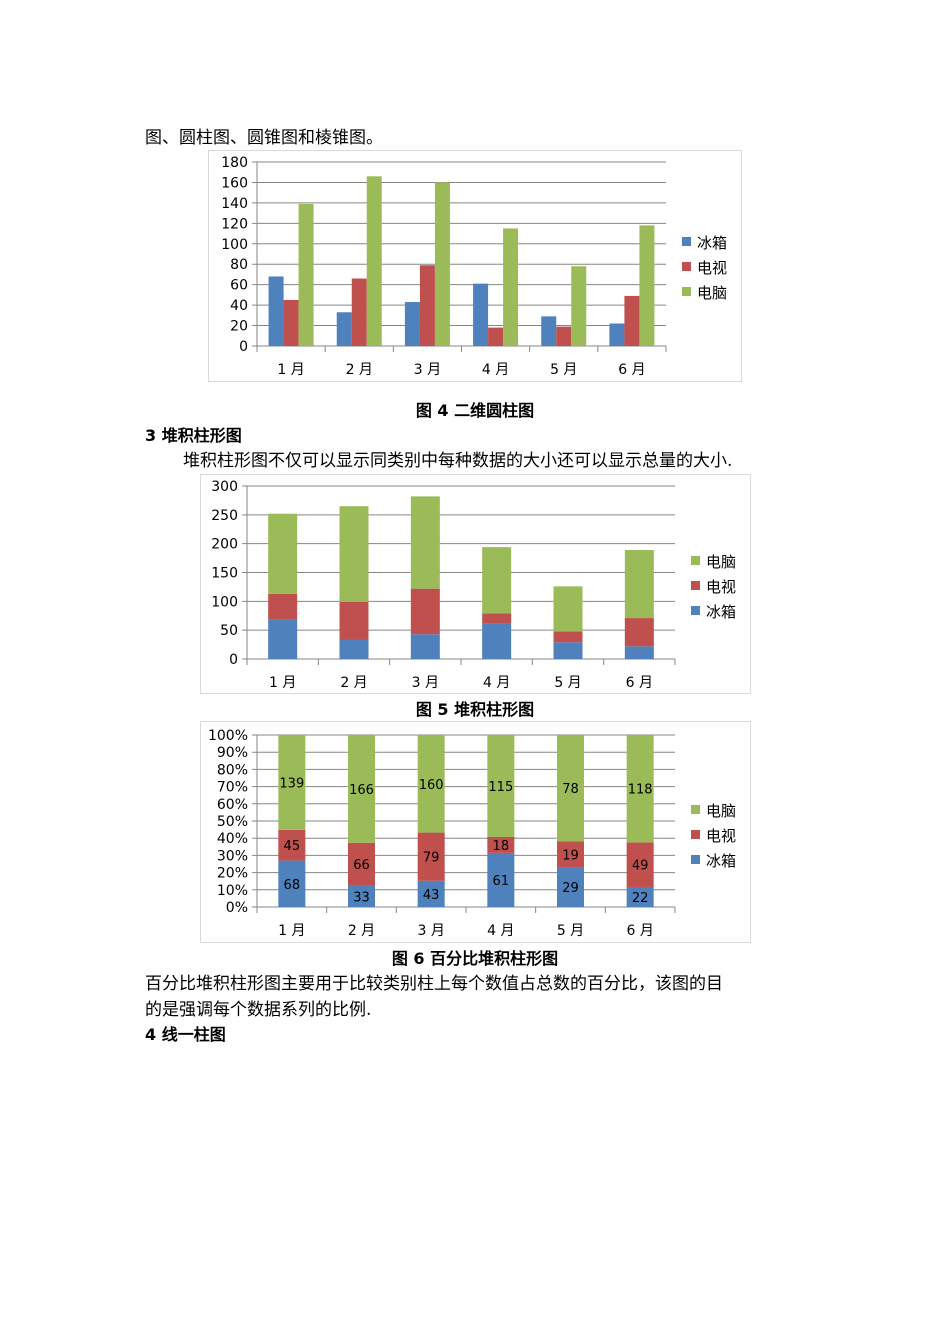 The width and height of the screenshot is (950, 1344). Describe the element at coordinates (185, 1034) in the screenshot. I see `section4-heading: 4 线一柱图` at that location.